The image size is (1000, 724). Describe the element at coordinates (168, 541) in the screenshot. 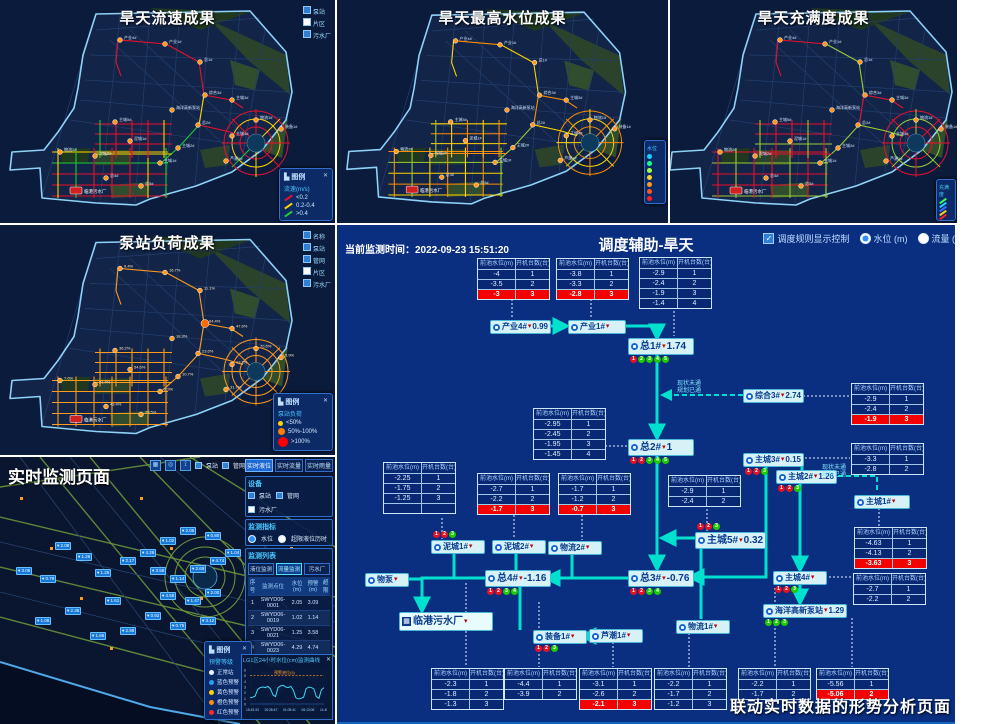

I see `monitor-point-label: ▾ 1.02` at that location.